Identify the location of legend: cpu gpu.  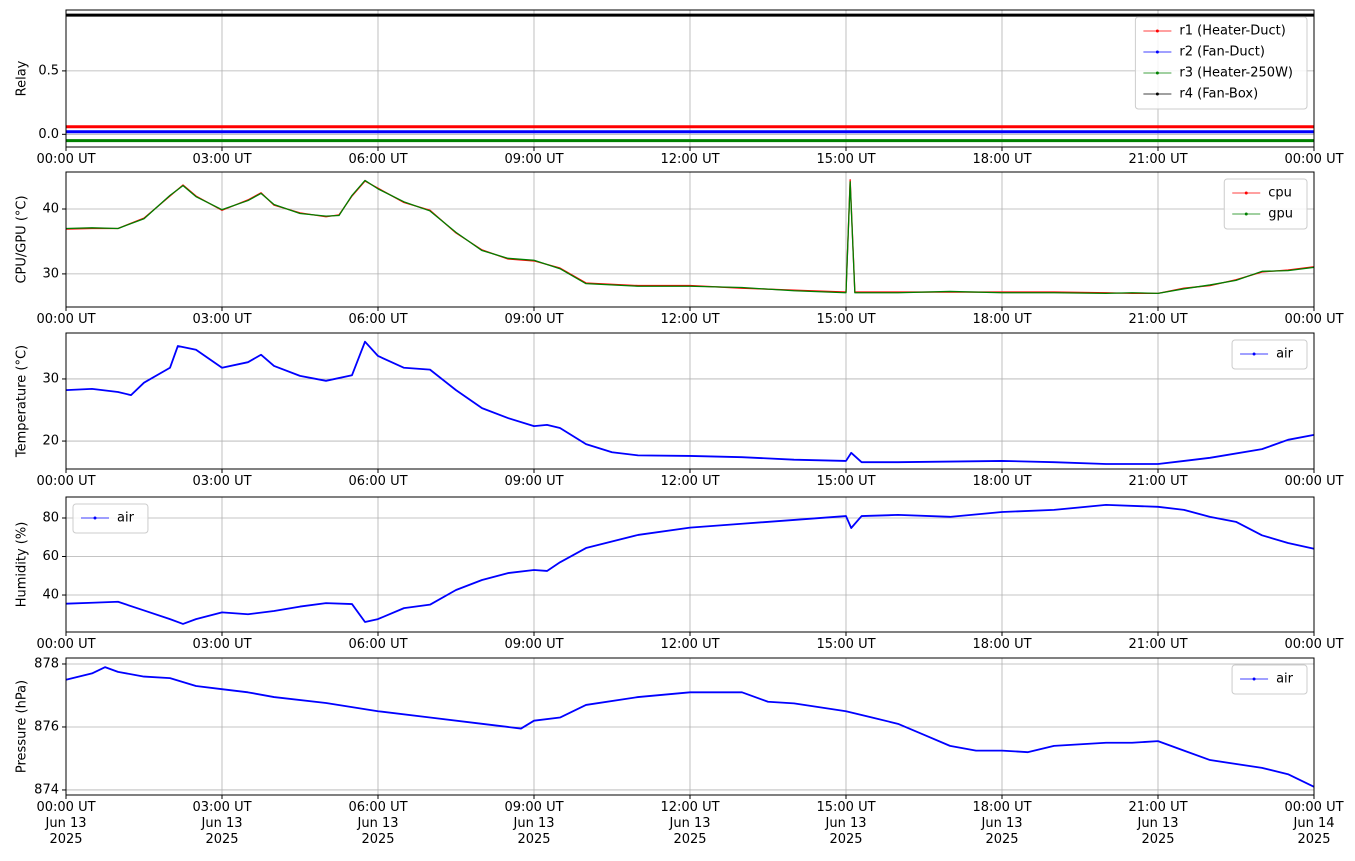
(1265, 204).